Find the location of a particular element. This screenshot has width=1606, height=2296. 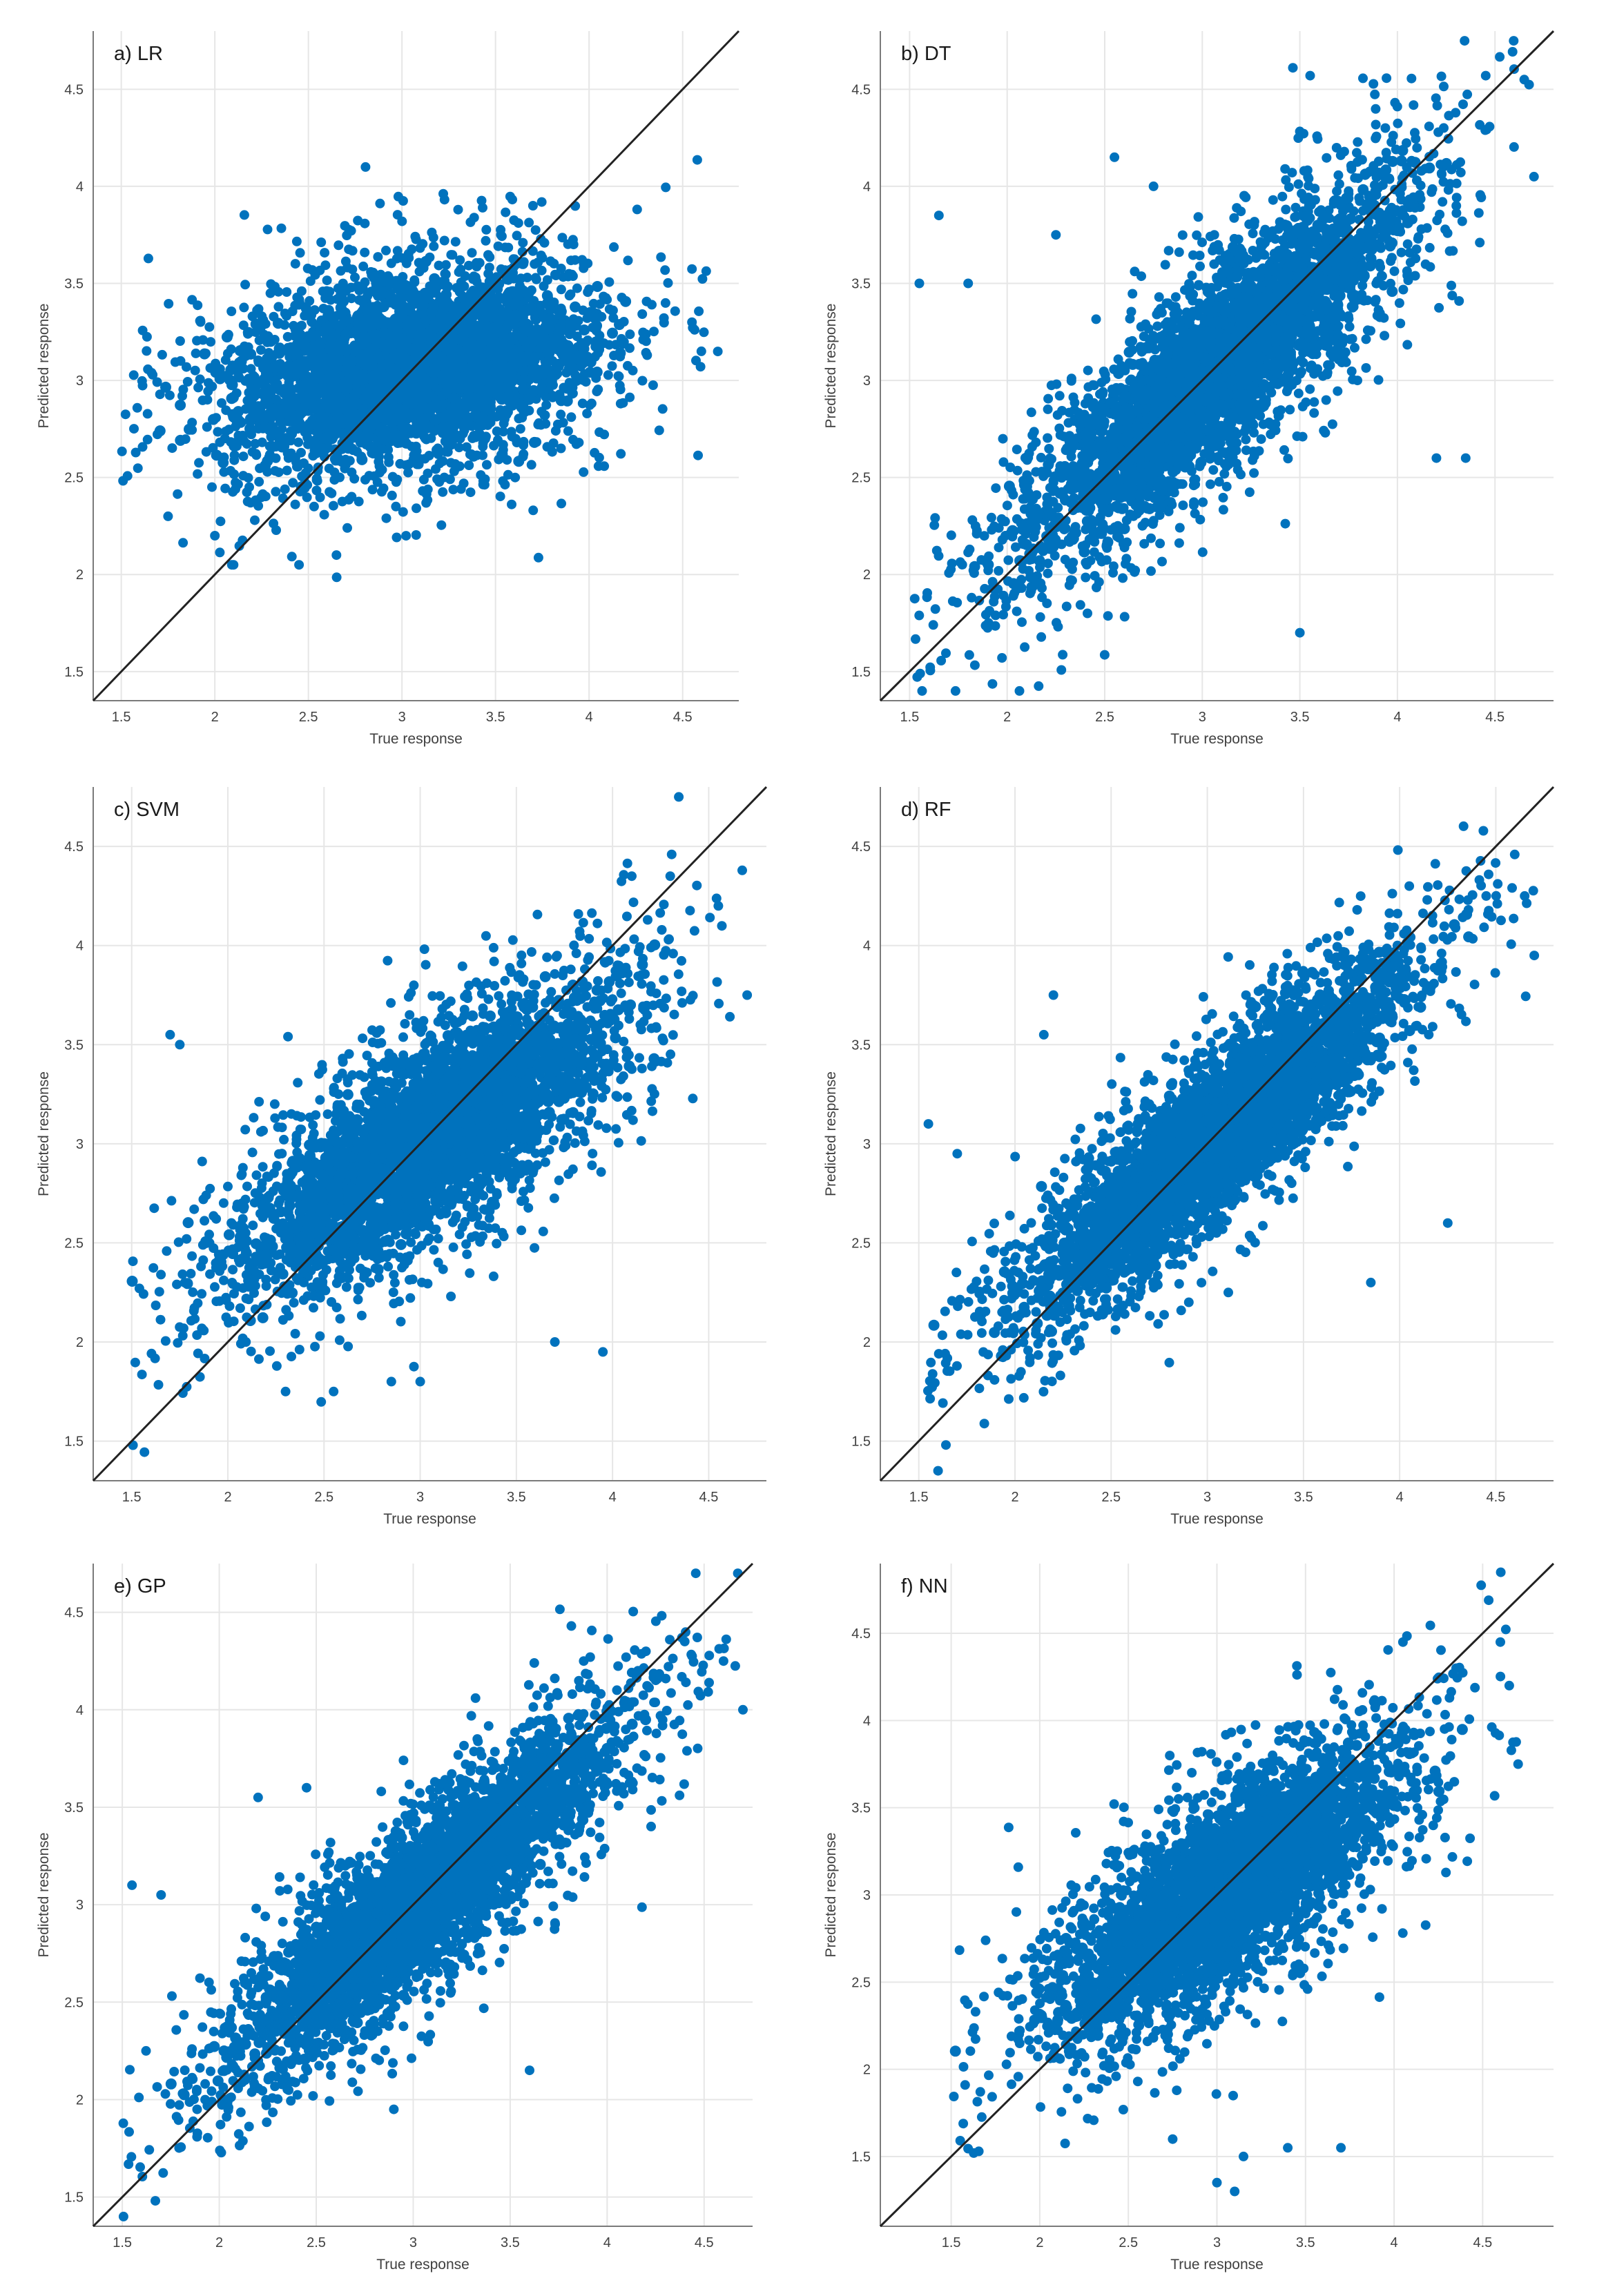

x-tick-label: 2 is located at coordinates (1007, 717).